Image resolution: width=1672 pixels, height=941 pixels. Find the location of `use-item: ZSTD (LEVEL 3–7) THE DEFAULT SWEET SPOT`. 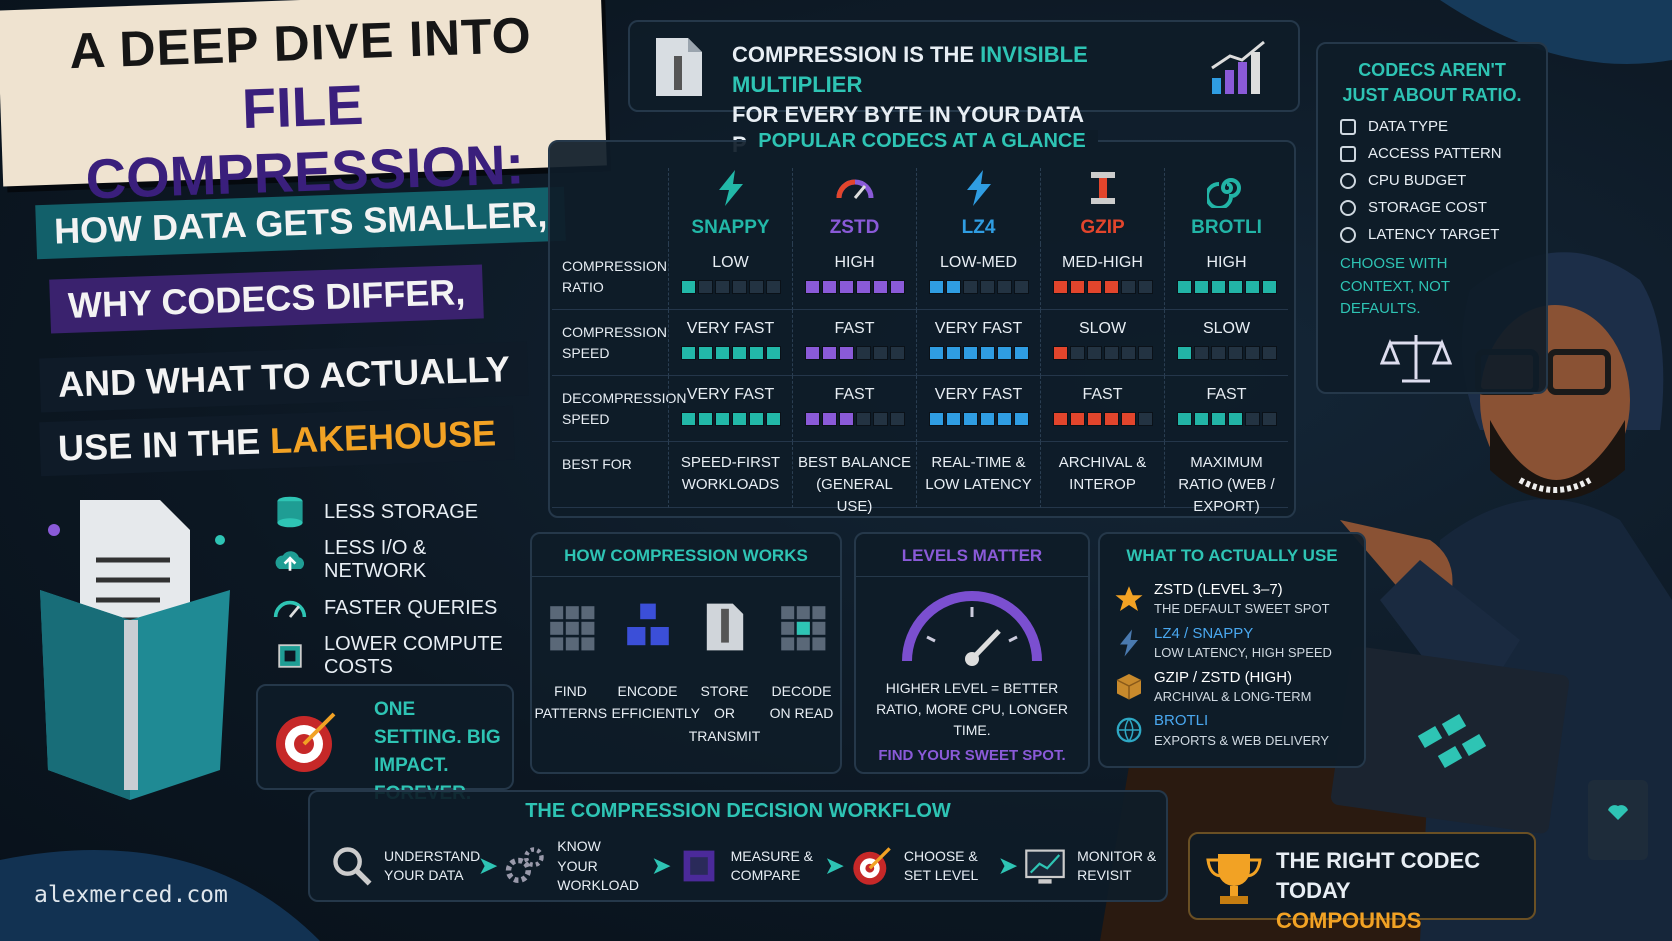

use-item: ZSTD (LEVEL 3–7) THE DEFAULT SWEET SPOT is located at coordinates (1232, 599).